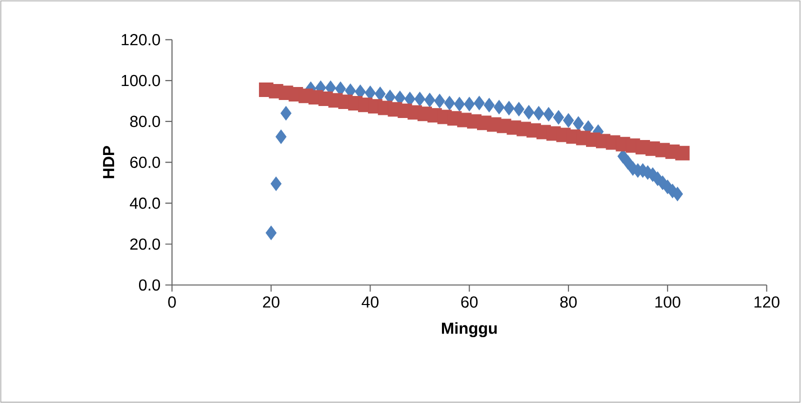 This screenshot has height=403, width=805. Describe the element at coordinates (108, 162) in the screenshot. I see `y-axis-title: HDP` at that location.